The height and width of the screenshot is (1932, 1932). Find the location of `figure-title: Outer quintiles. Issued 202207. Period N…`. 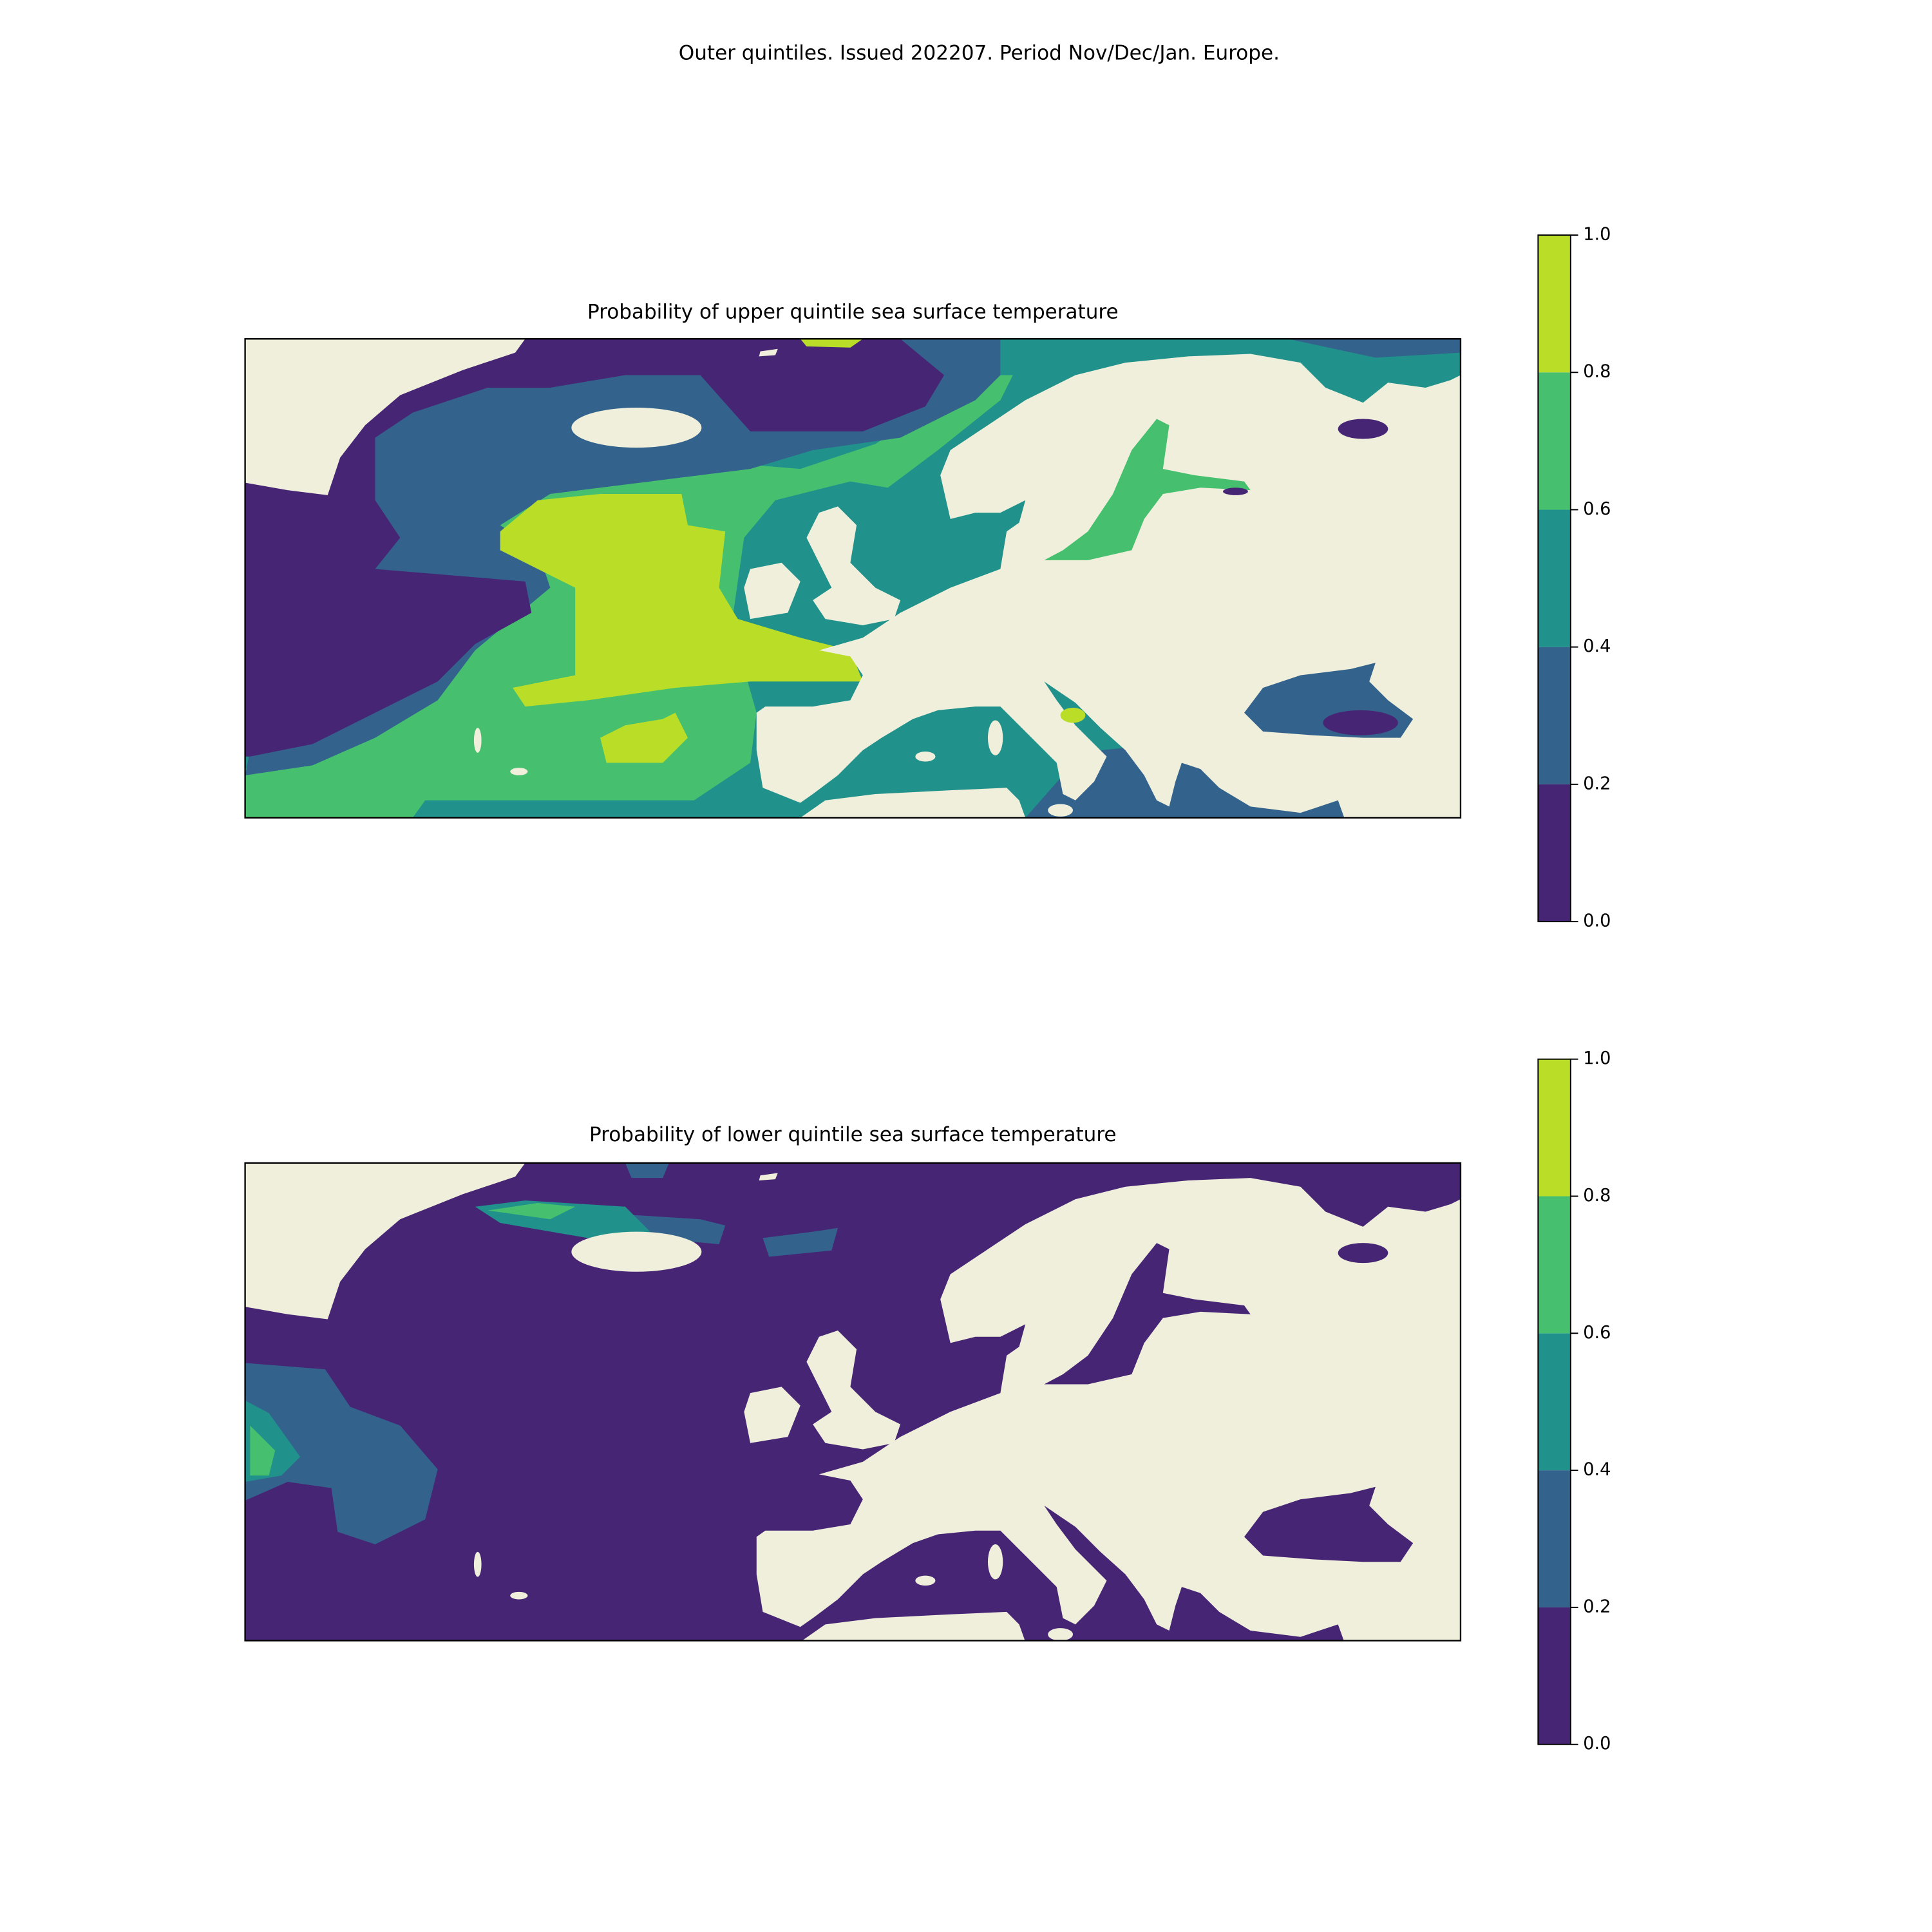

figure-title: Outer quintiles. Issued 202207. Period N… is located at coordinates (979, 52).